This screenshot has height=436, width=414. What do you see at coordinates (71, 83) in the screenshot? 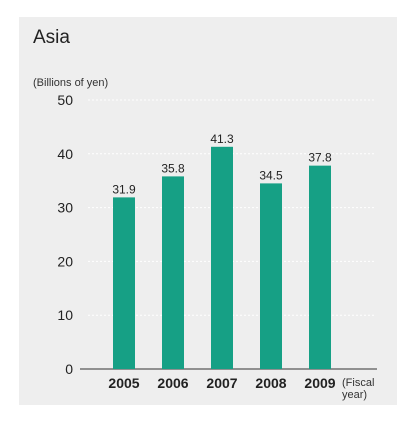
I see `y-axis-unit-label: (Billions of yen)` at bounding box center [71, 83].